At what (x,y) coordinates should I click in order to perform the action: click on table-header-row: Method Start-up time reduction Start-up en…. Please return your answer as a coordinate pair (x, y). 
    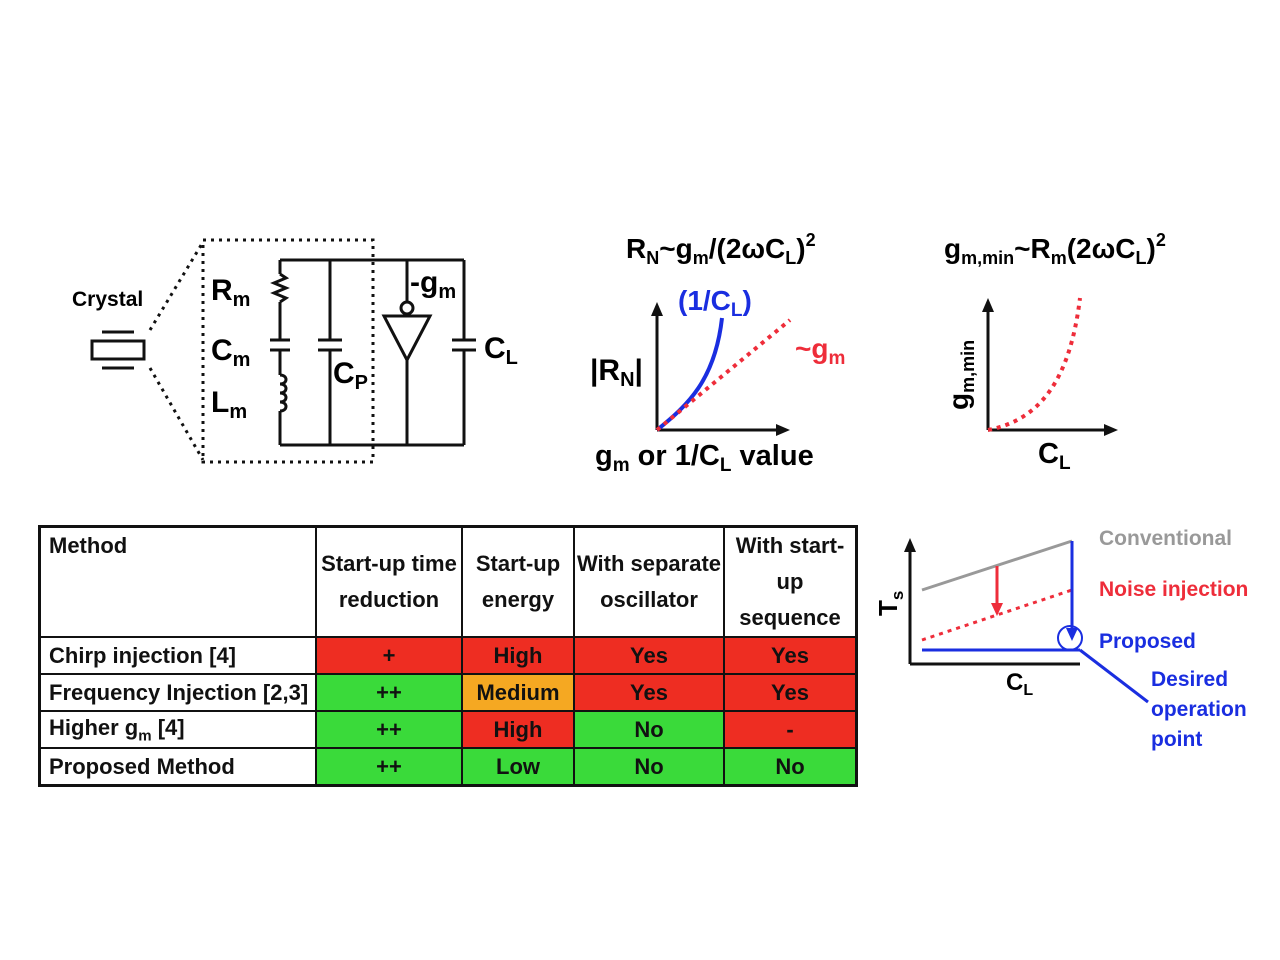
    Looking at the image, I should click on (448, 581).